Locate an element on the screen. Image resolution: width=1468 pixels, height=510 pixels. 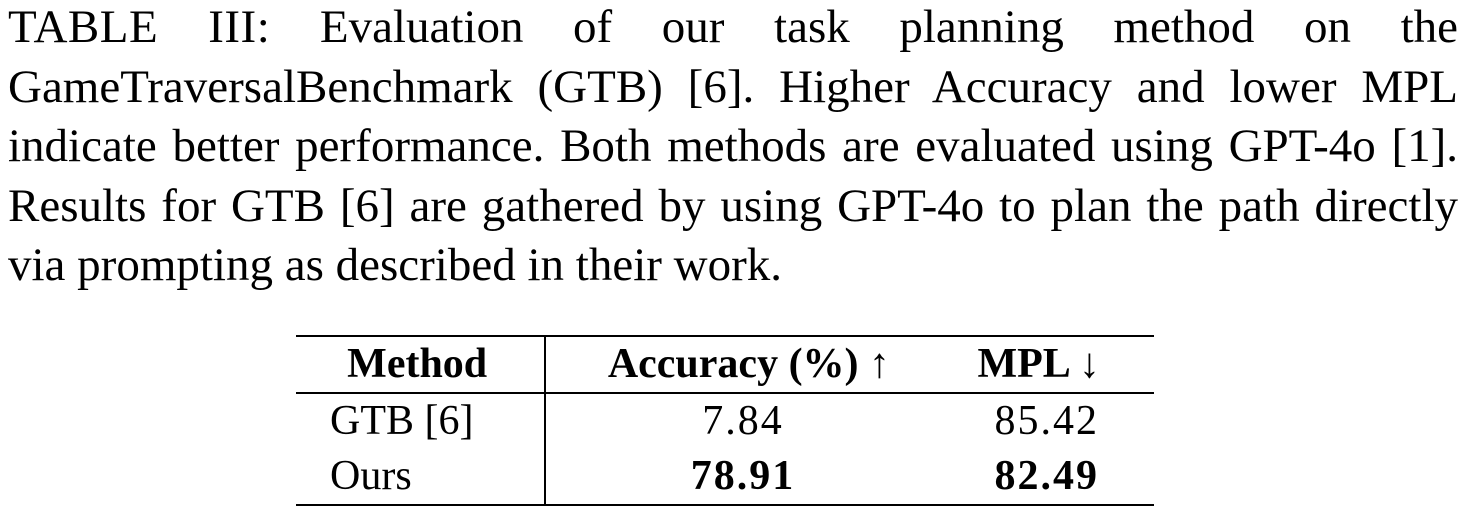
header-accuracy: Accuracy (%) ↑ is located at coordinates (749, 364).